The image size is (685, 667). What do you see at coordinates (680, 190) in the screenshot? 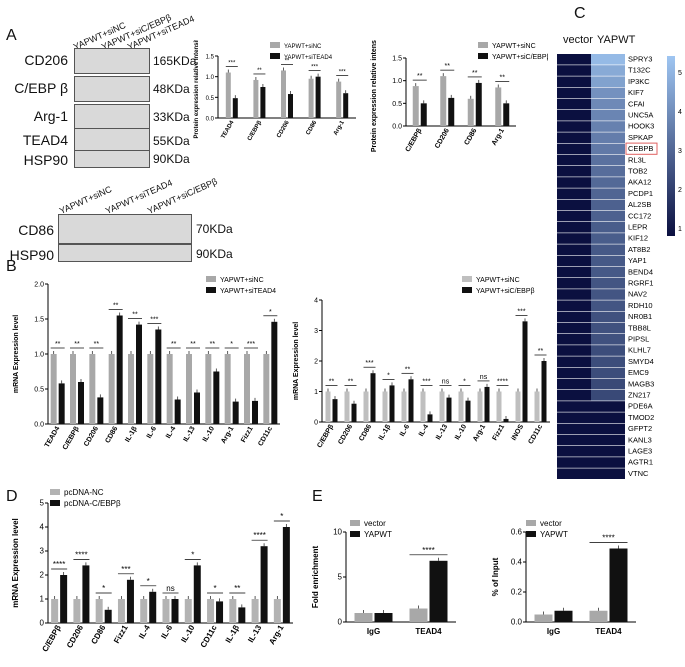
I see `color-scale-tick: 2` at bounding box center [680, 190].